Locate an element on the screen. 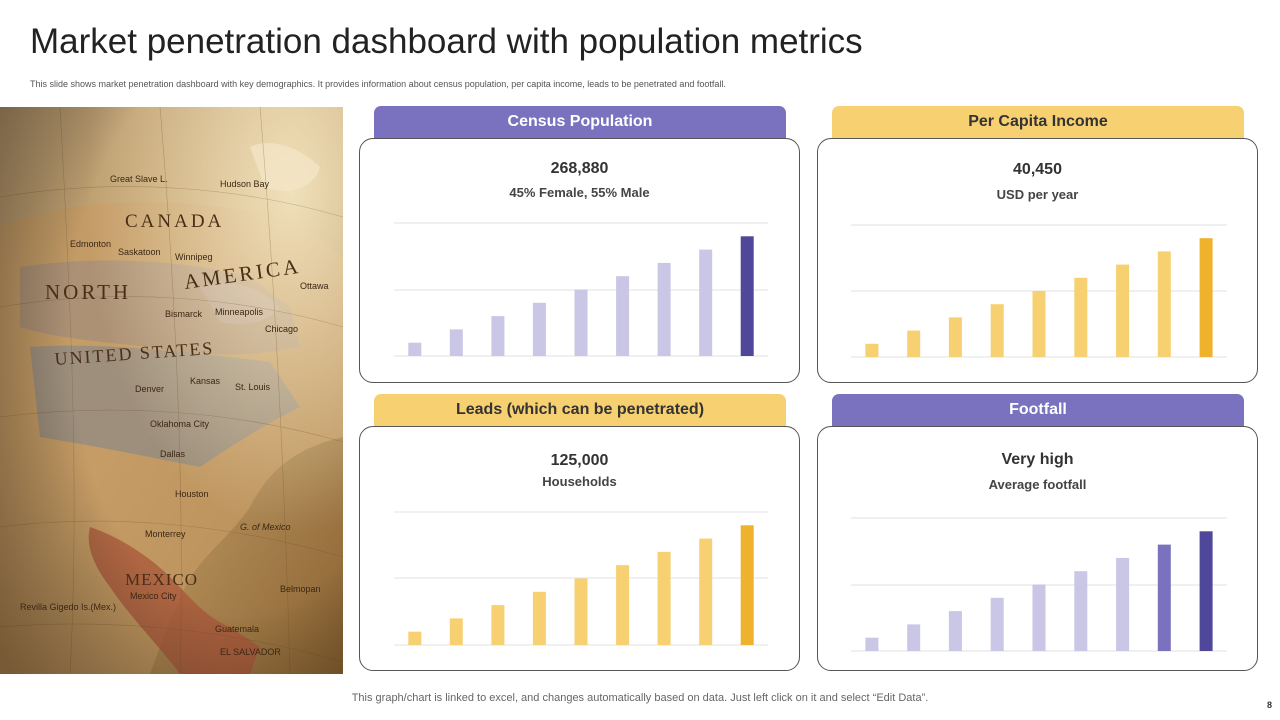 This screenshot has width=1280, height=720. map-label: Revilla Gigedo Is.(Mex.) is located at coordinates (68, 607).